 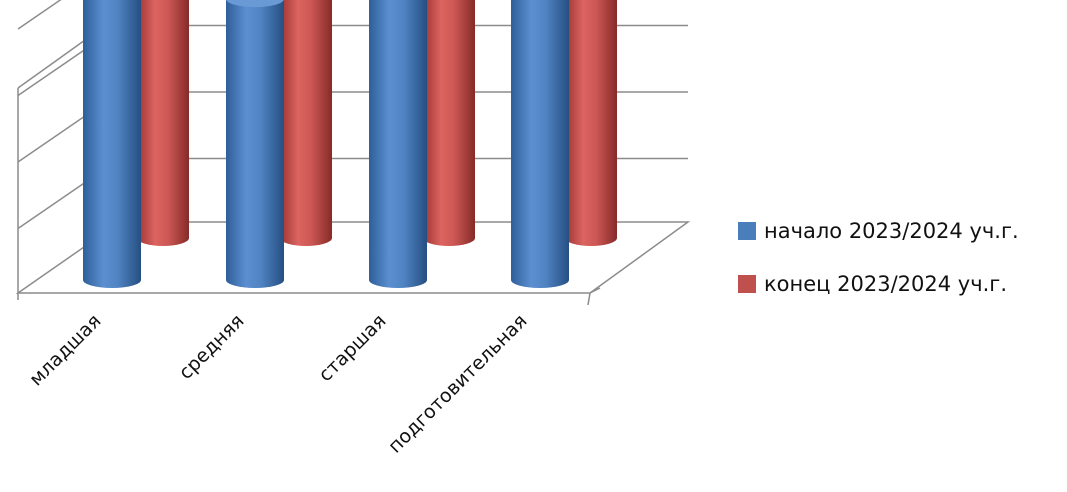 I want to click on gridline, so click(x=39, y=15).